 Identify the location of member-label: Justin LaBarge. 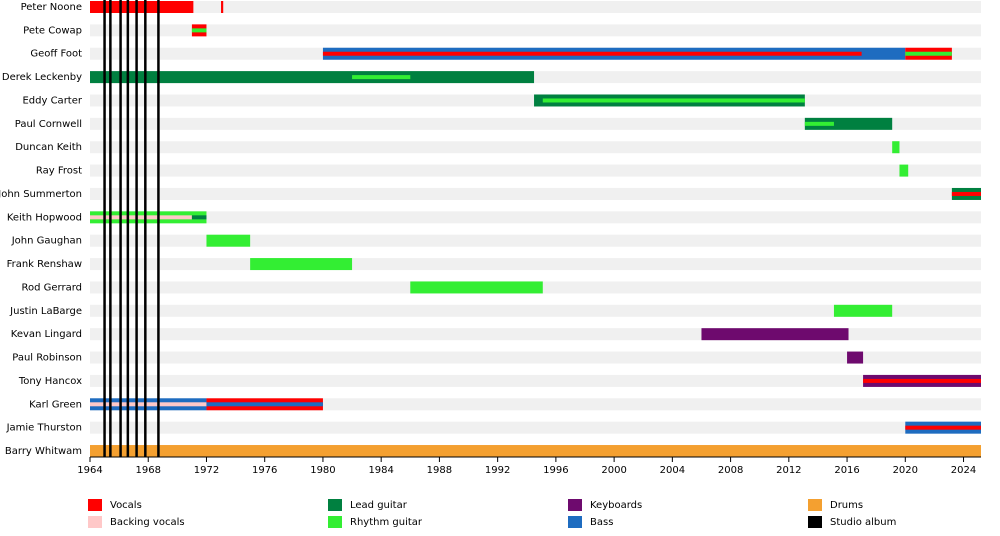
(45, 311).